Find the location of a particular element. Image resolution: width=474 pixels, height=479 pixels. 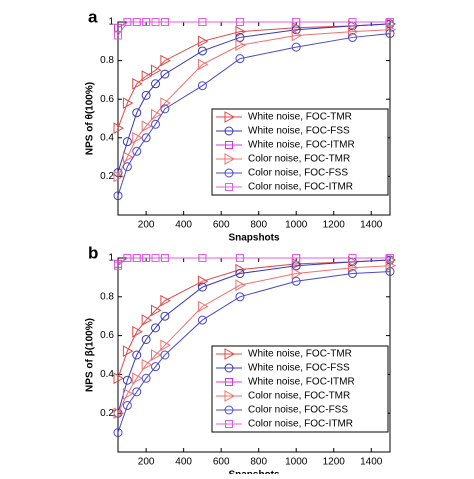

x-tick-label: 200 is located at coordinates (146, 462).